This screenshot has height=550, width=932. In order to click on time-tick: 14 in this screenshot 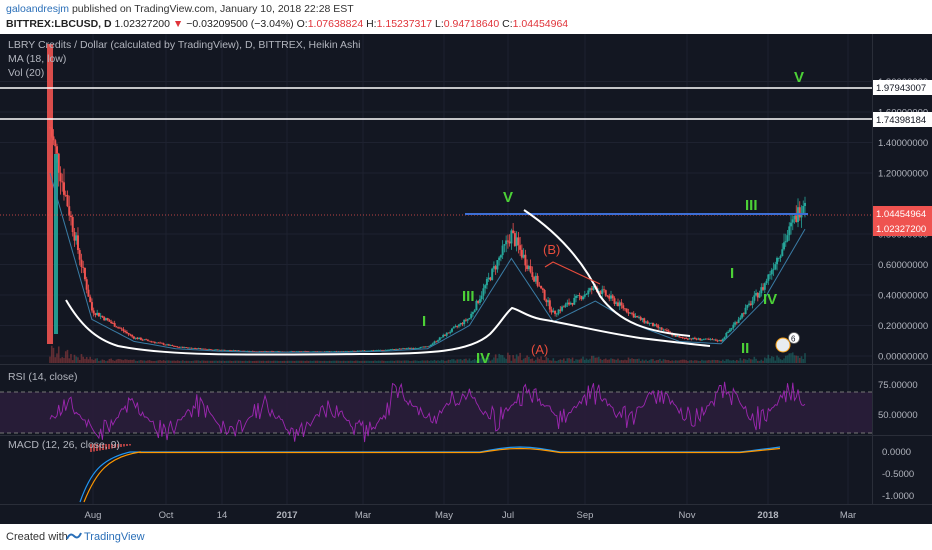, I will do `click(222, 515)`.